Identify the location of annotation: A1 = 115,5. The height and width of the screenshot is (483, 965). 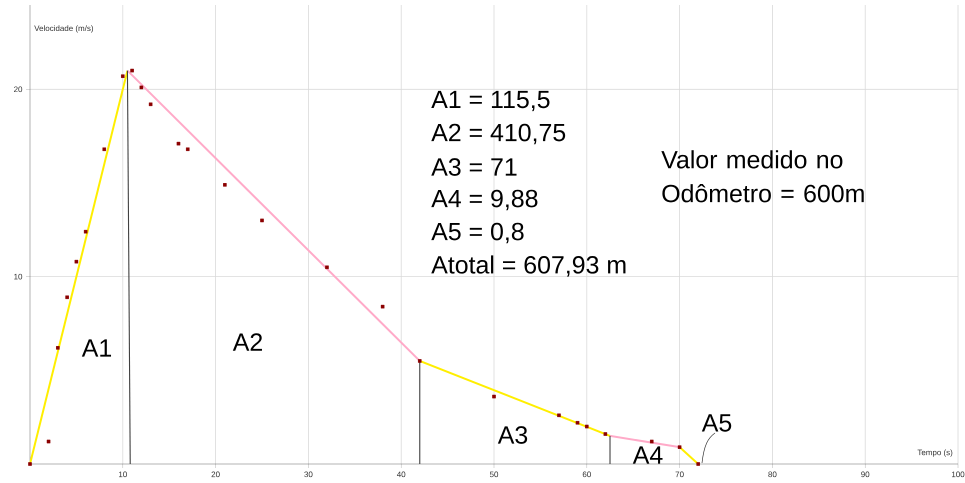
(490, 101).